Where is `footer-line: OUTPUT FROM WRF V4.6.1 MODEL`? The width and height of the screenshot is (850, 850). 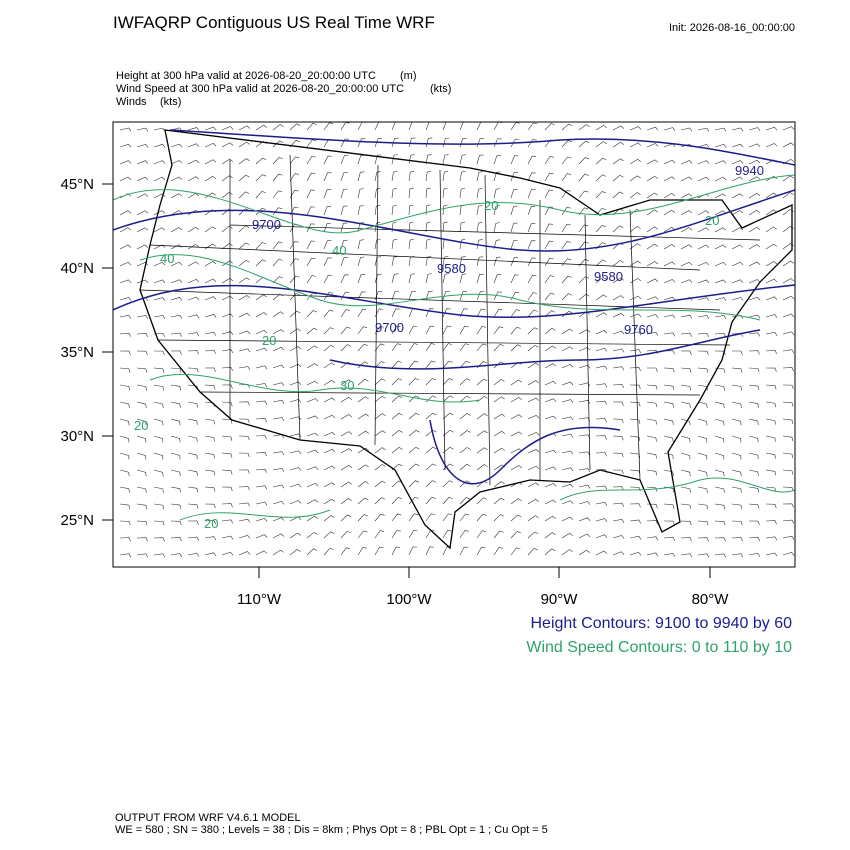
footer-line: OUTPUT FROM WRF V4.6.1 MODEL is located at coordinates (208, 818).